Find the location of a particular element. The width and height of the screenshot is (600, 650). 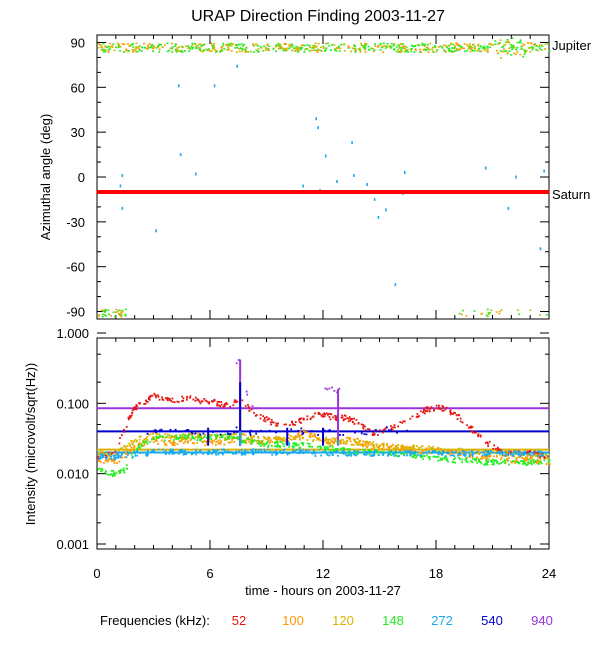

azimuth-ytick-label: 0 is located at coordinates (81, 177).